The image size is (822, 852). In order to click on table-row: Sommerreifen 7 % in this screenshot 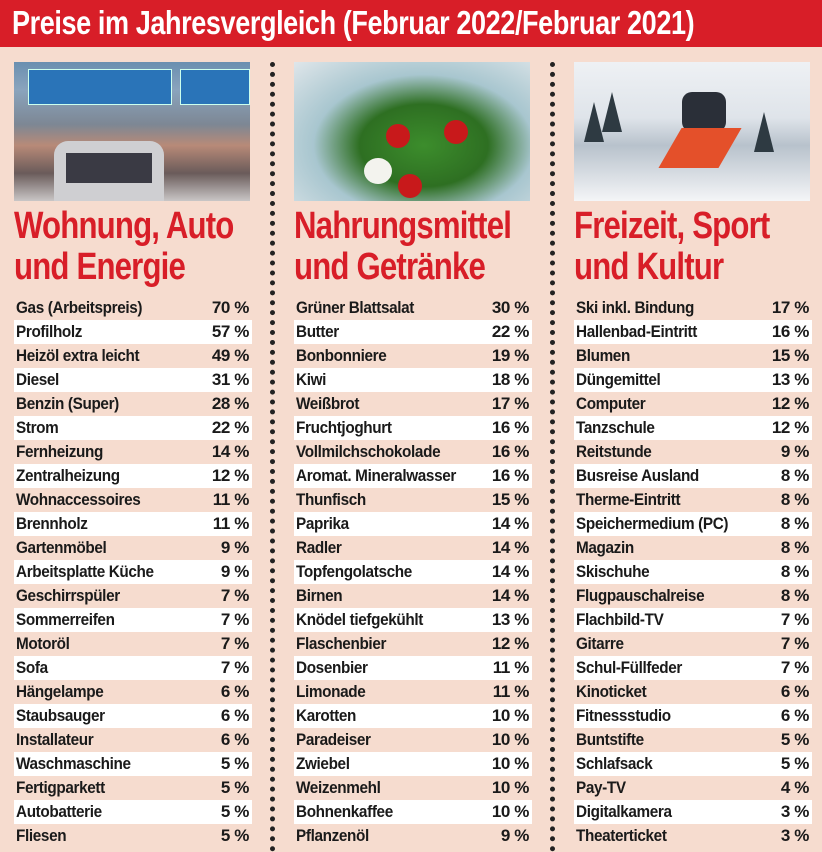, I will do `click(133, 620)`.